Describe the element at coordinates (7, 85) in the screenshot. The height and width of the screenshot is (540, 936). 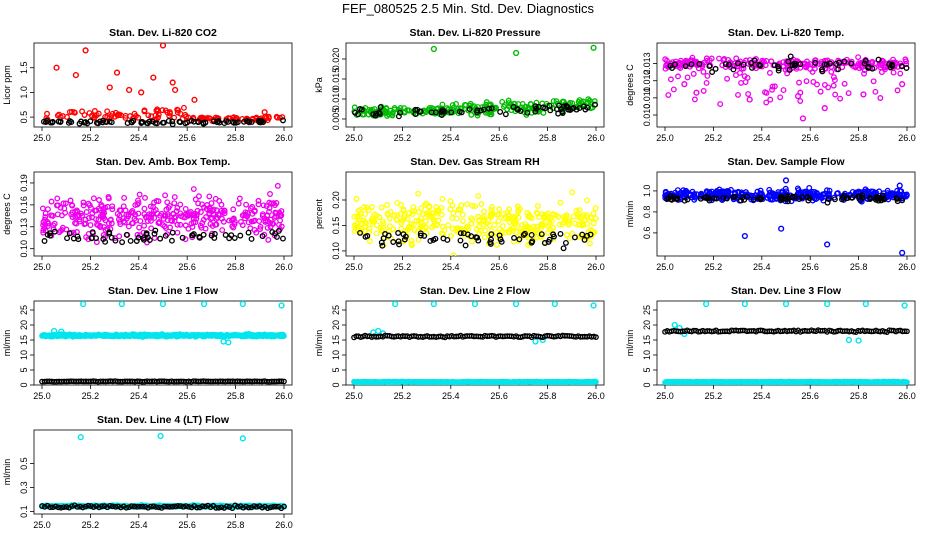
I see `y-axis-label: Licor ppm` at that location.